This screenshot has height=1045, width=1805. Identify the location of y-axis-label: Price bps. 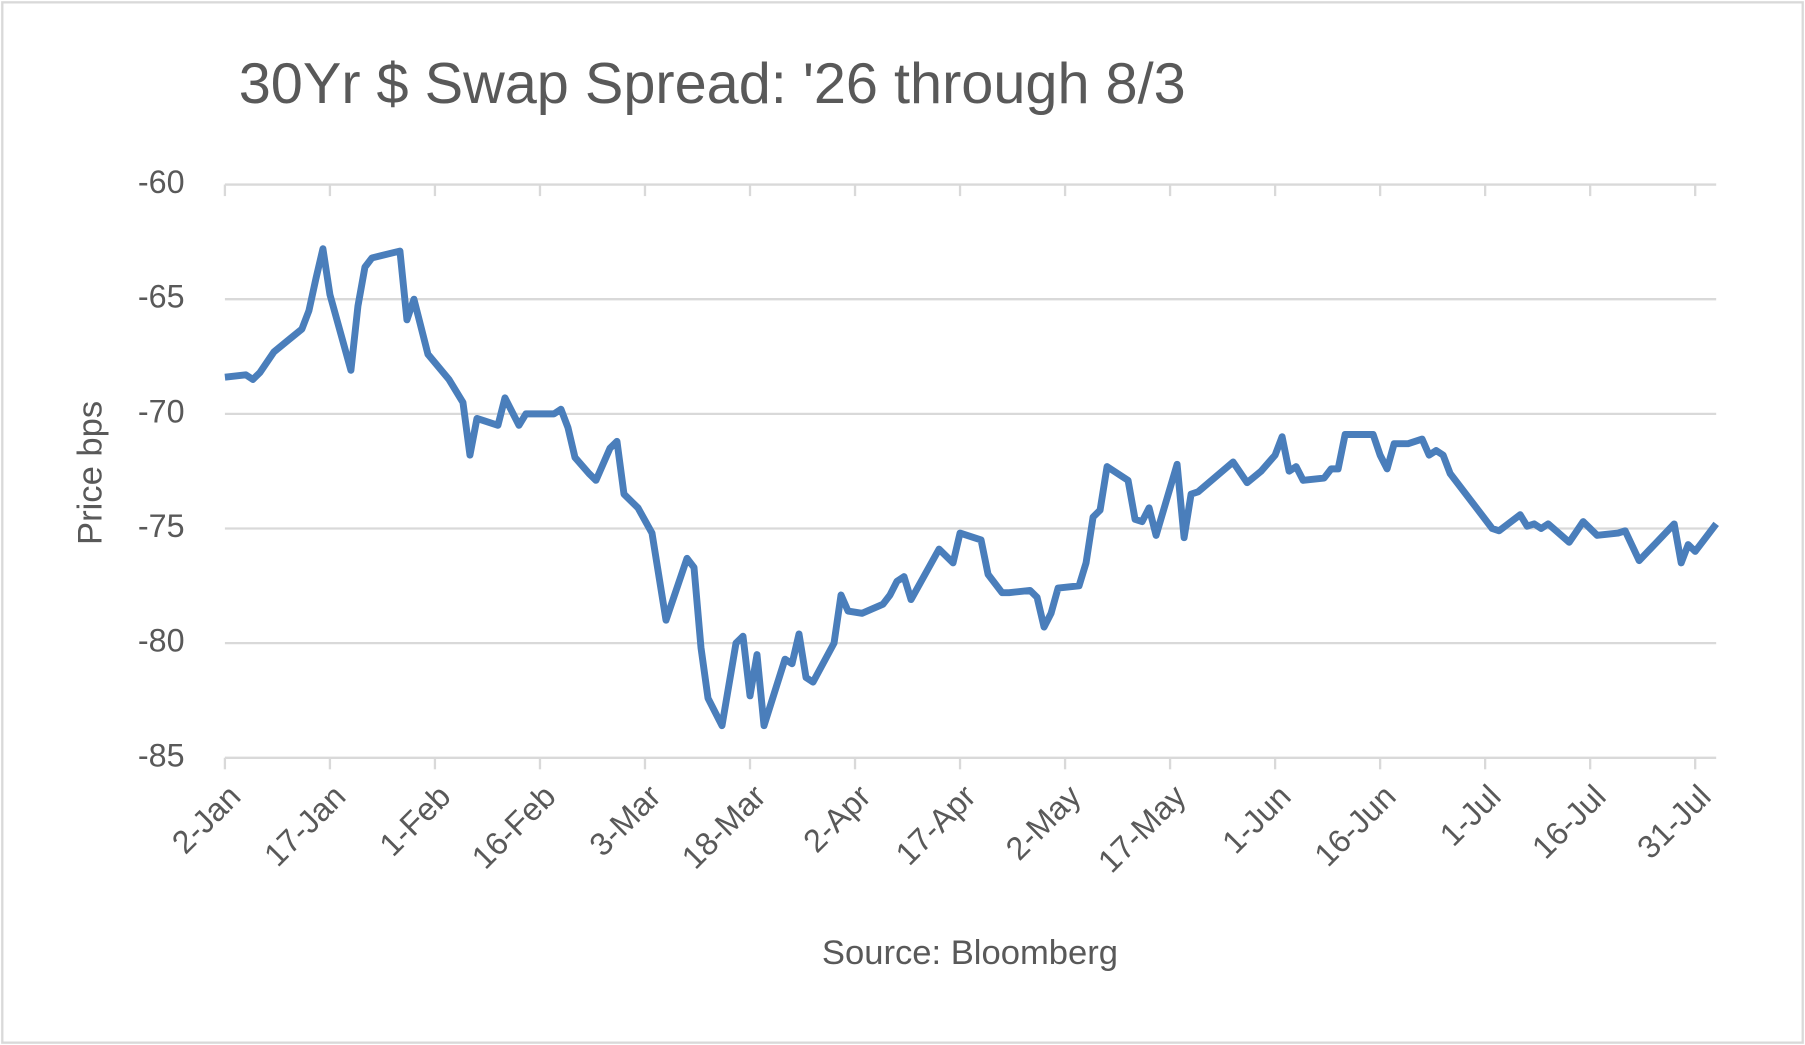
(90, 473).